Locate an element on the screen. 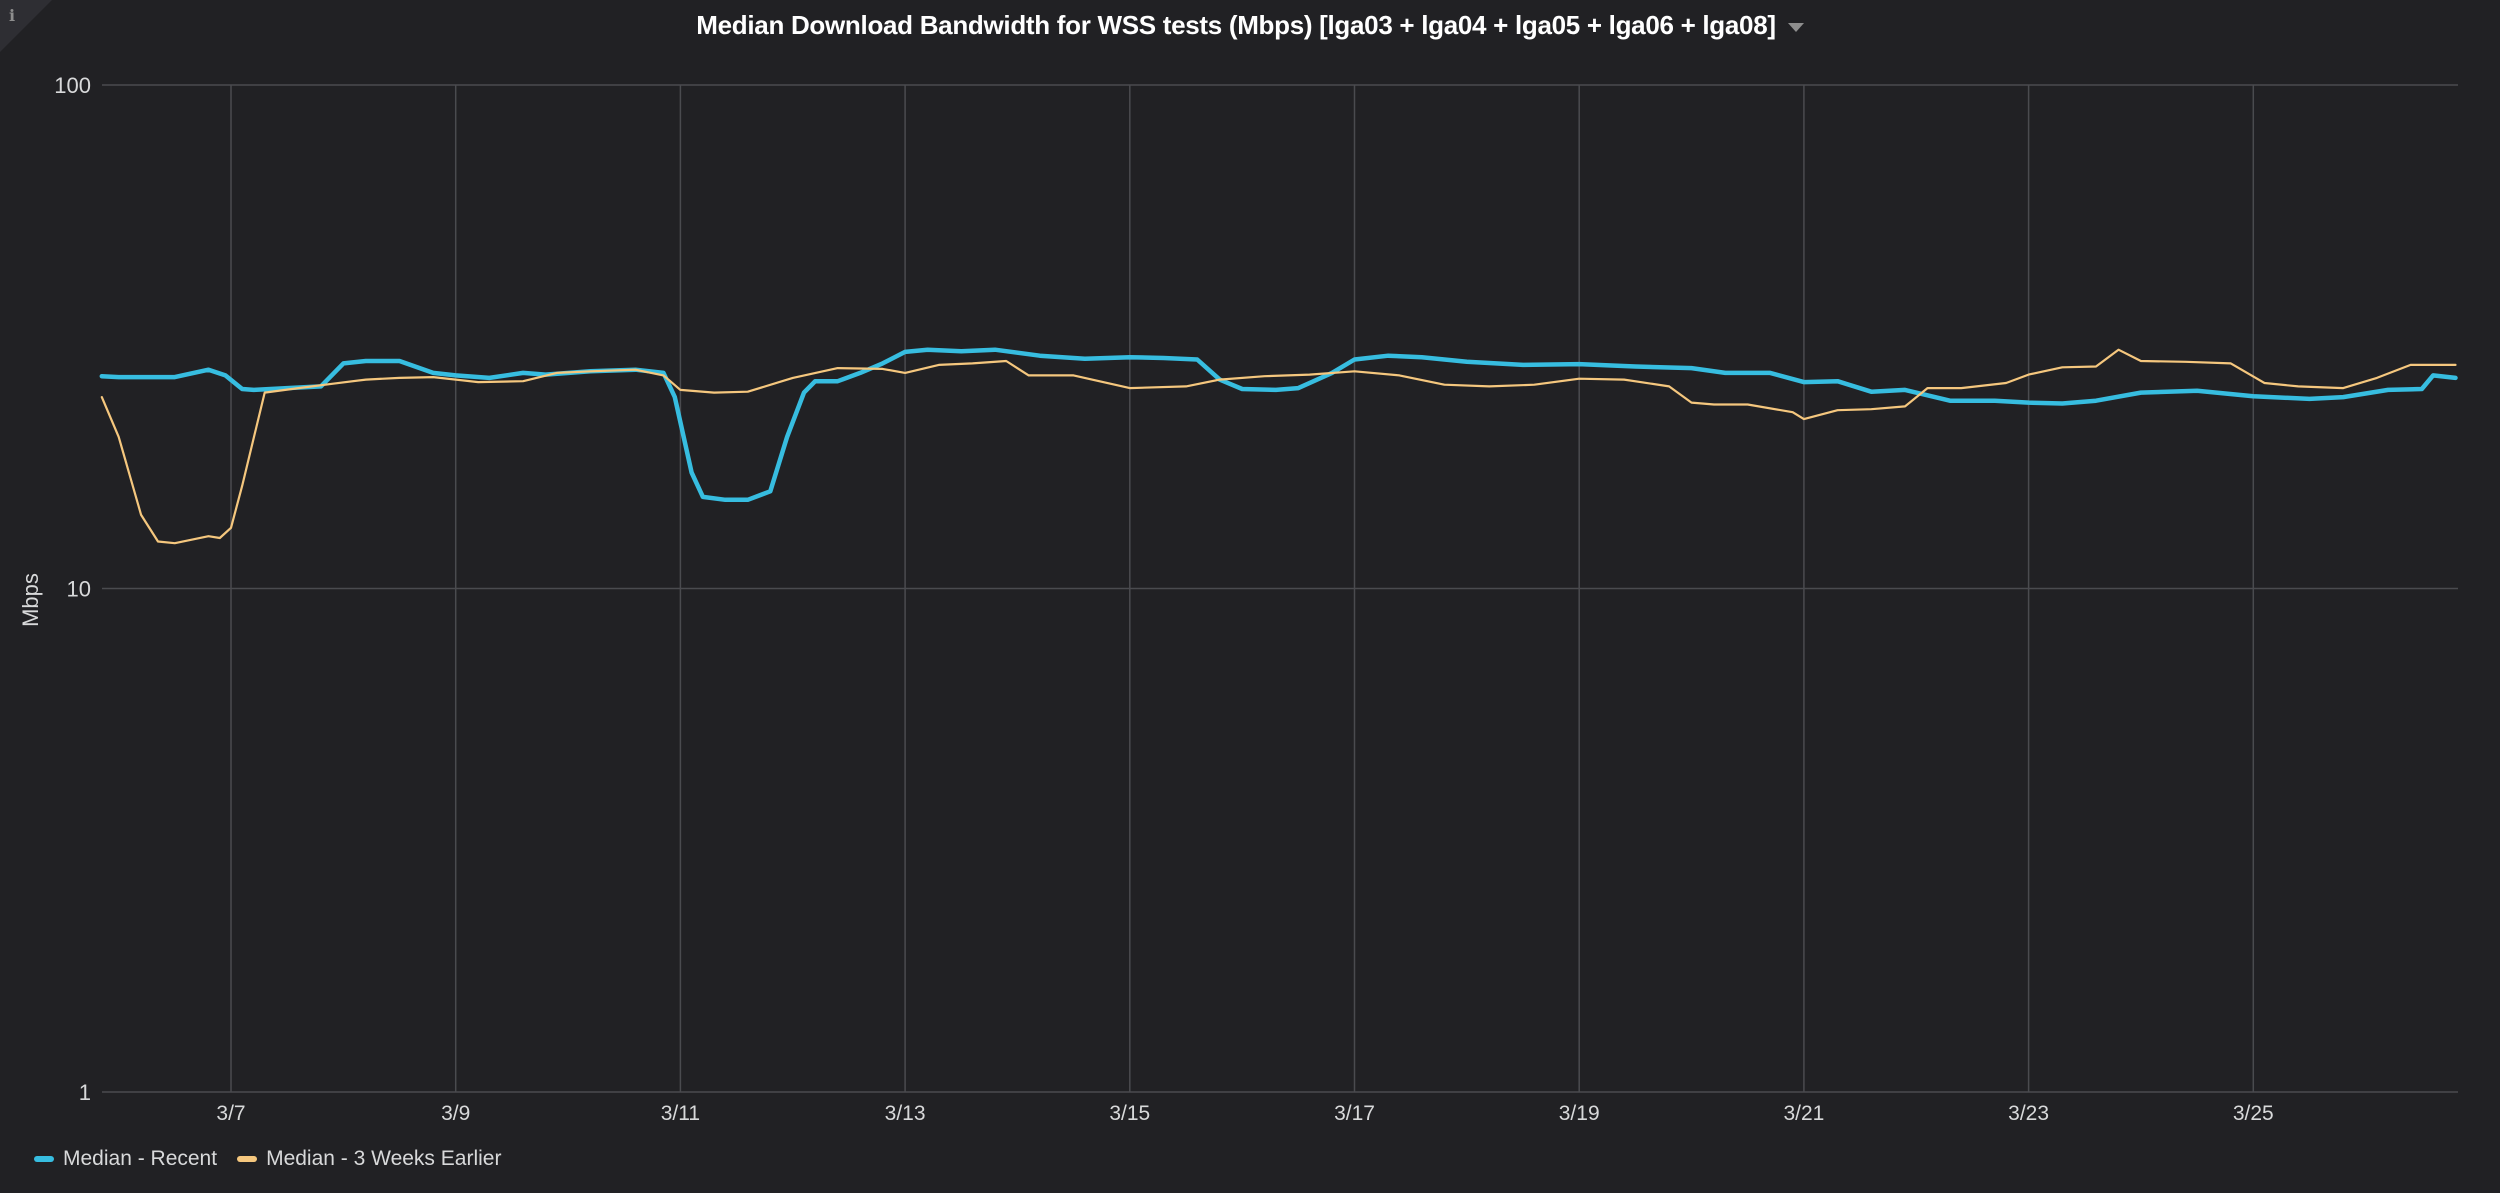 The width and height of the screenshot is (2500, 1193). x-tick-label: 3/23 is located at coordinates (2028, 1113).